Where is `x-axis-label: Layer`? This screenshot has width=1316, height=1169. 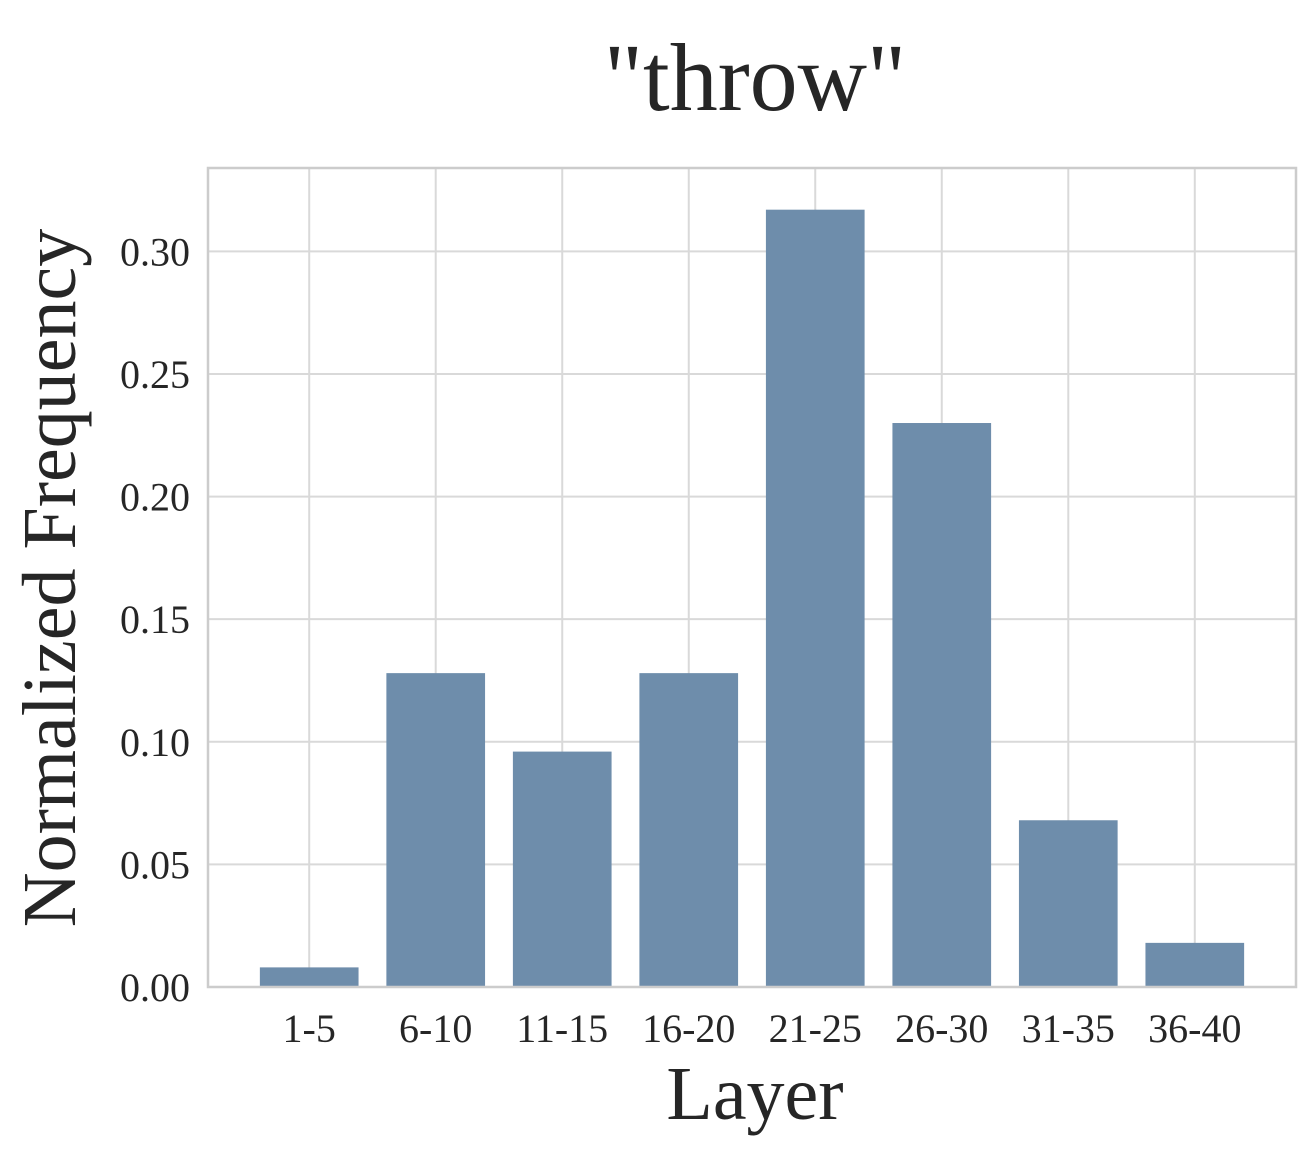 x-axis-label: Layer is located at coordinates (754, 1094).